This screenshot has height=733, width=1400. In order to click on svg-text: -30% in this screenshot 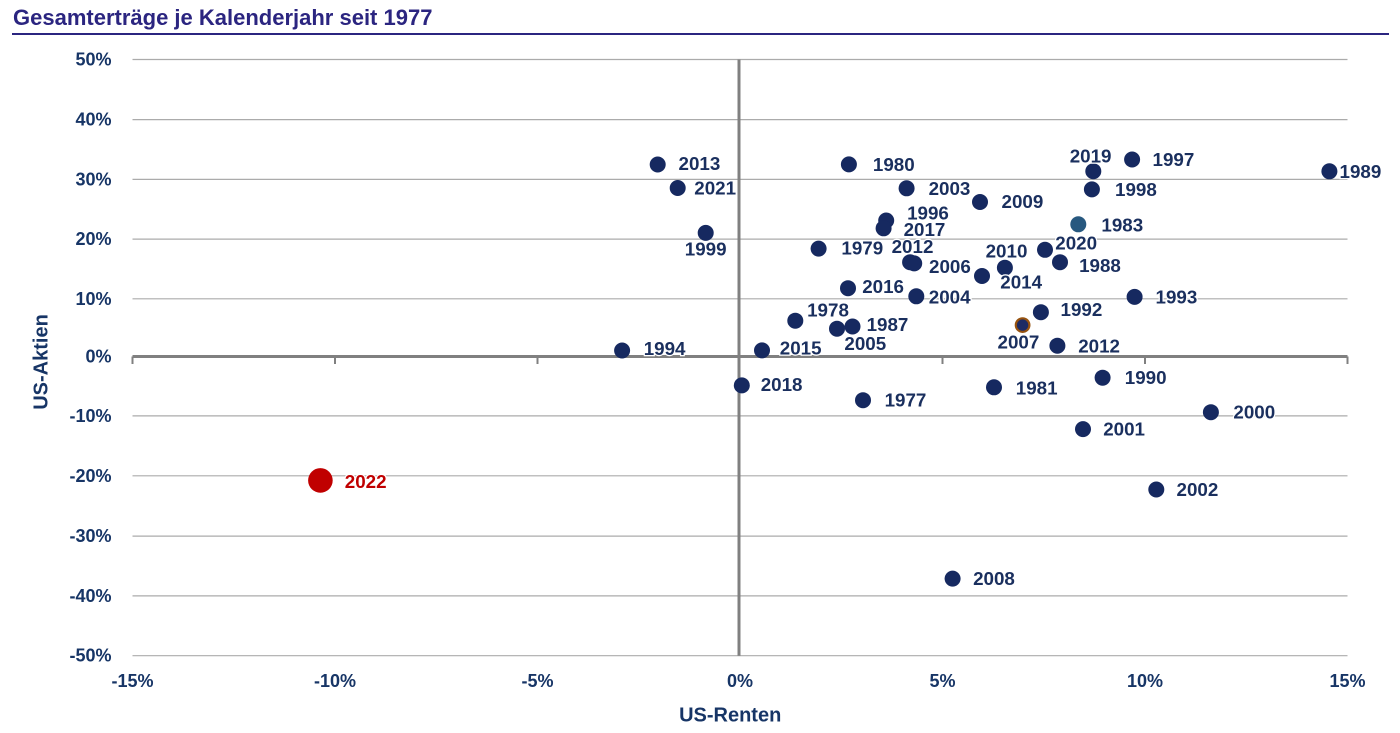, I will do `click(90, 536)`.